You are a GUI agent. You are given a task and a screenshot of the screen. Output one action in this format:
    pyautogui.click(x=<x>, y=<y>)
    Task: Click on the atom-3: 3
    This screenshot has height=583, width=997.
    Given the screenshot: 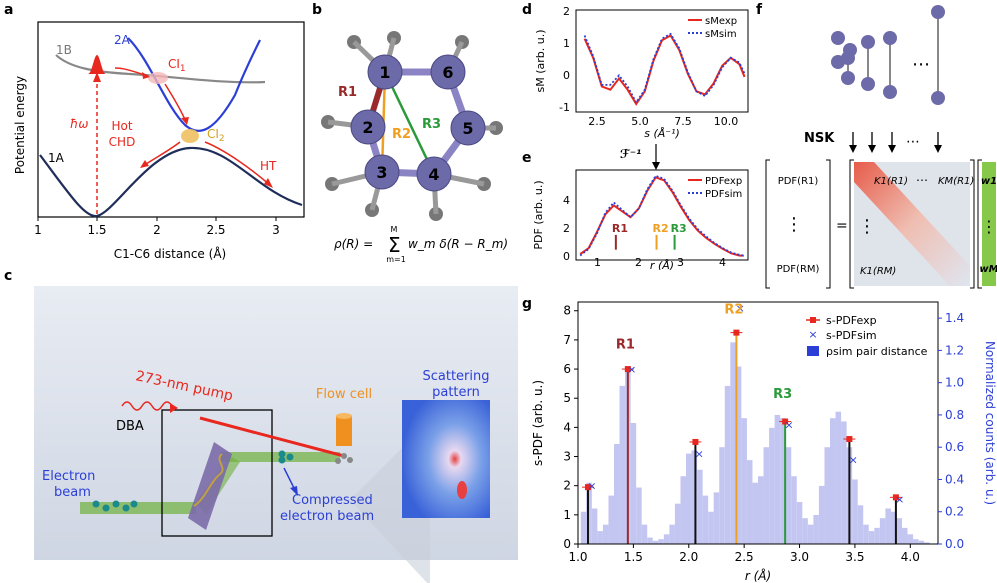 What is the action you would take?
    pyautogui.click(x=381, y=172)
    